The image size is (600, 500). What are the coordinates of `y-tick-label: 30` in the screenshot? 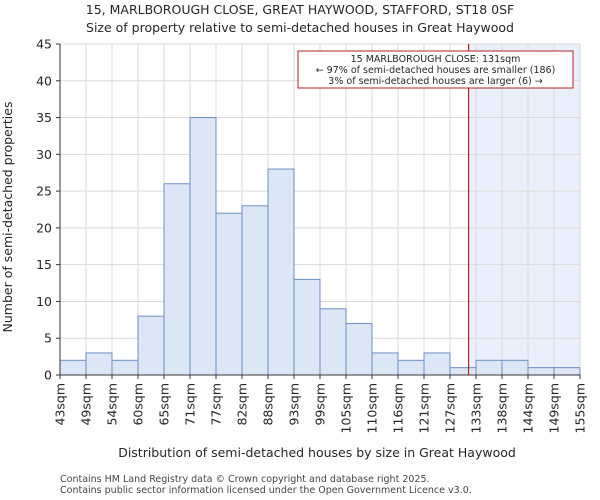 It's located at (44, 154).